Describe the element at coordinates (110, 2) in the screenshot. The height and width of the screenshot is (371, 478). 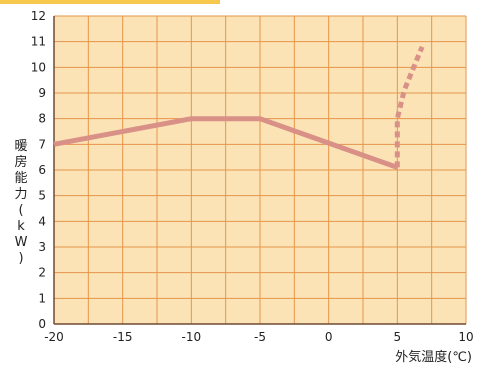
I see `top-band` at that location.